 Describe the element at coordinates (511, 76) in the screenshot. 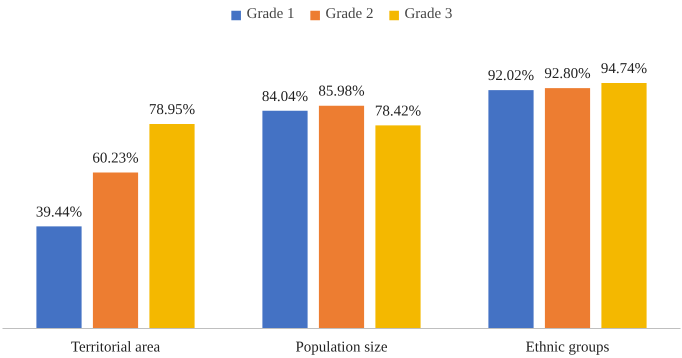

I see `data-label: 92.02%` at that location.